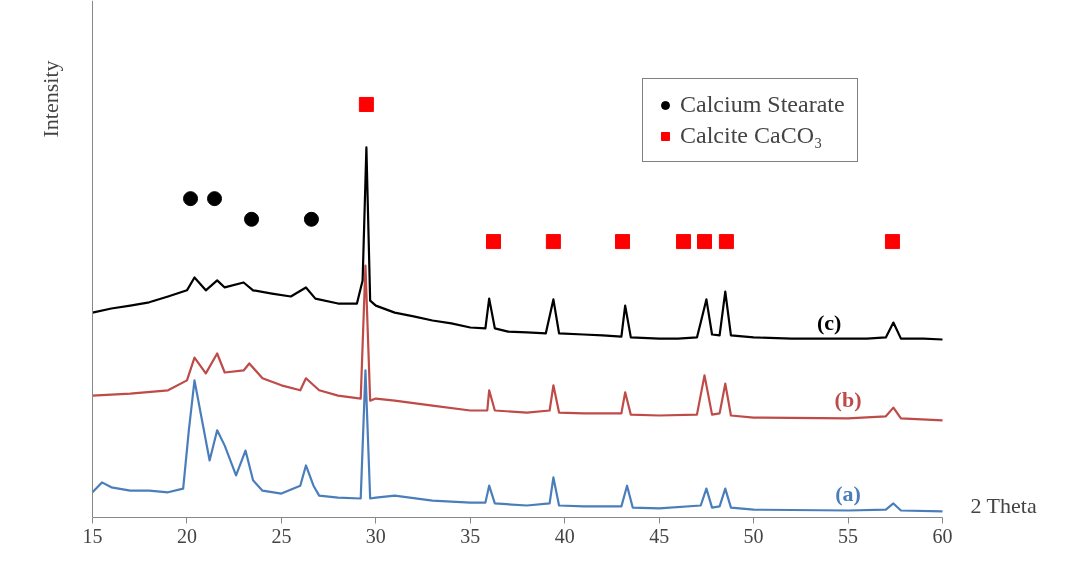 The width and height of the screenshot is (1080, 579). I want to click on x-tick-label: 20, so click(186, 535).